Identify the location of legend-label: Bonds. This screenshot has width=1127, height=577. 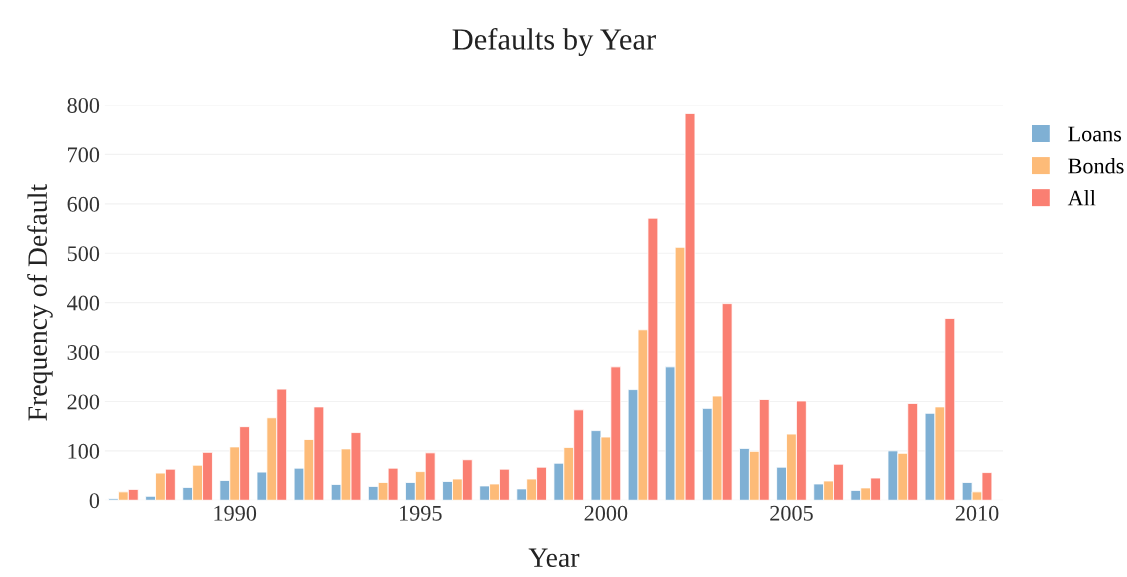
(1096, 165).